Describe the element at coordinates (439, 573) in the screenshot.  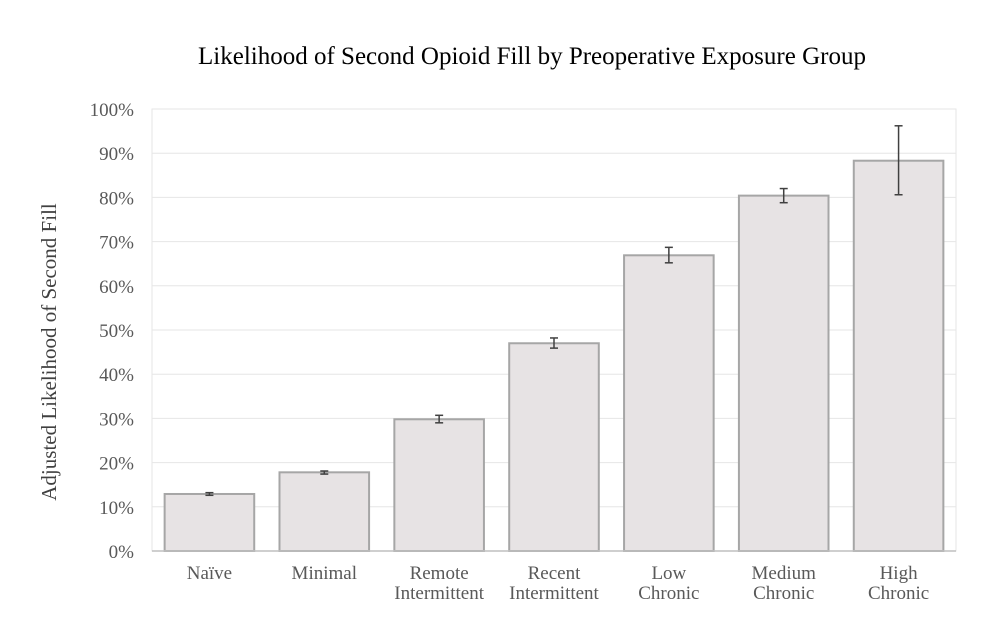
I see `x-tick-label-line: Remote` at that location.